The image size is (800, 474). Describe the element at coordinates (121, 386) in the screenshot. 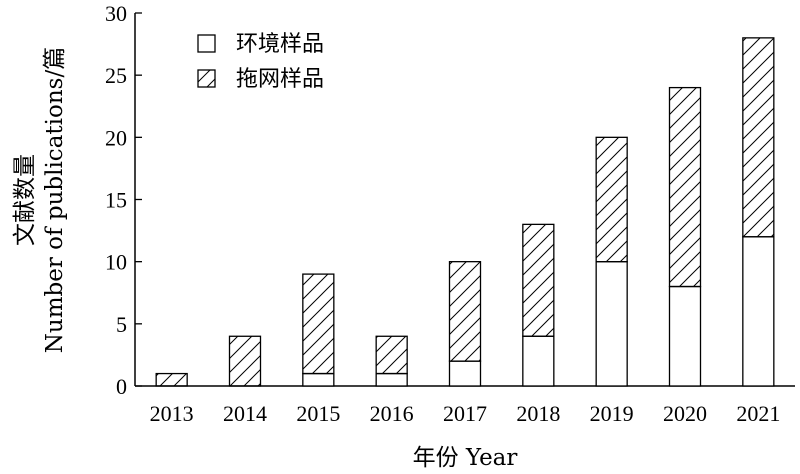

I see `y-tick-label: 0` at that location.